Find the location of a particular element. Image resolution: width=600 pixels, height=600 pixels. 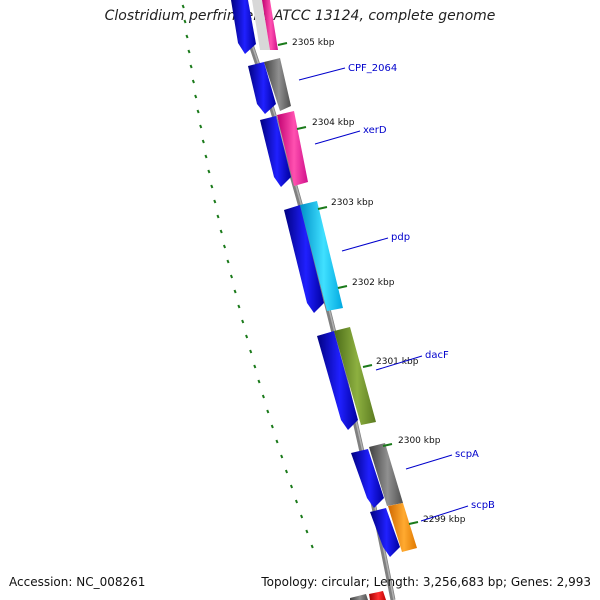

gene-label-xerd: xerD is located at coordinates (375, 130).